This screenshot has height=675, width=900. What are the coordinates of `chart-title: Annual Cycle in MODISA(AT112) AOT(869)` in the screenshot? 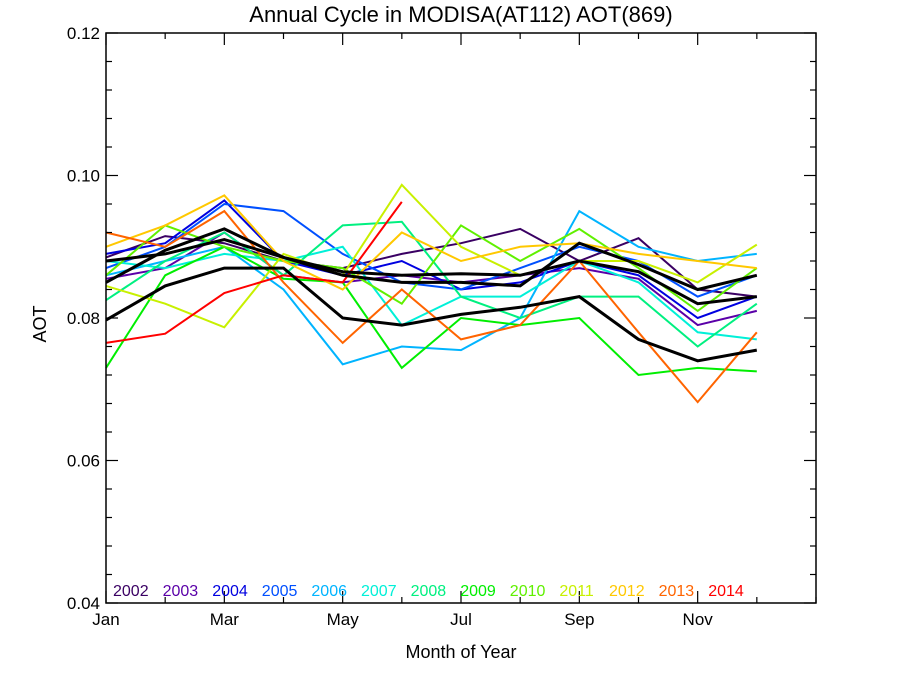 It's located at (460, 14).